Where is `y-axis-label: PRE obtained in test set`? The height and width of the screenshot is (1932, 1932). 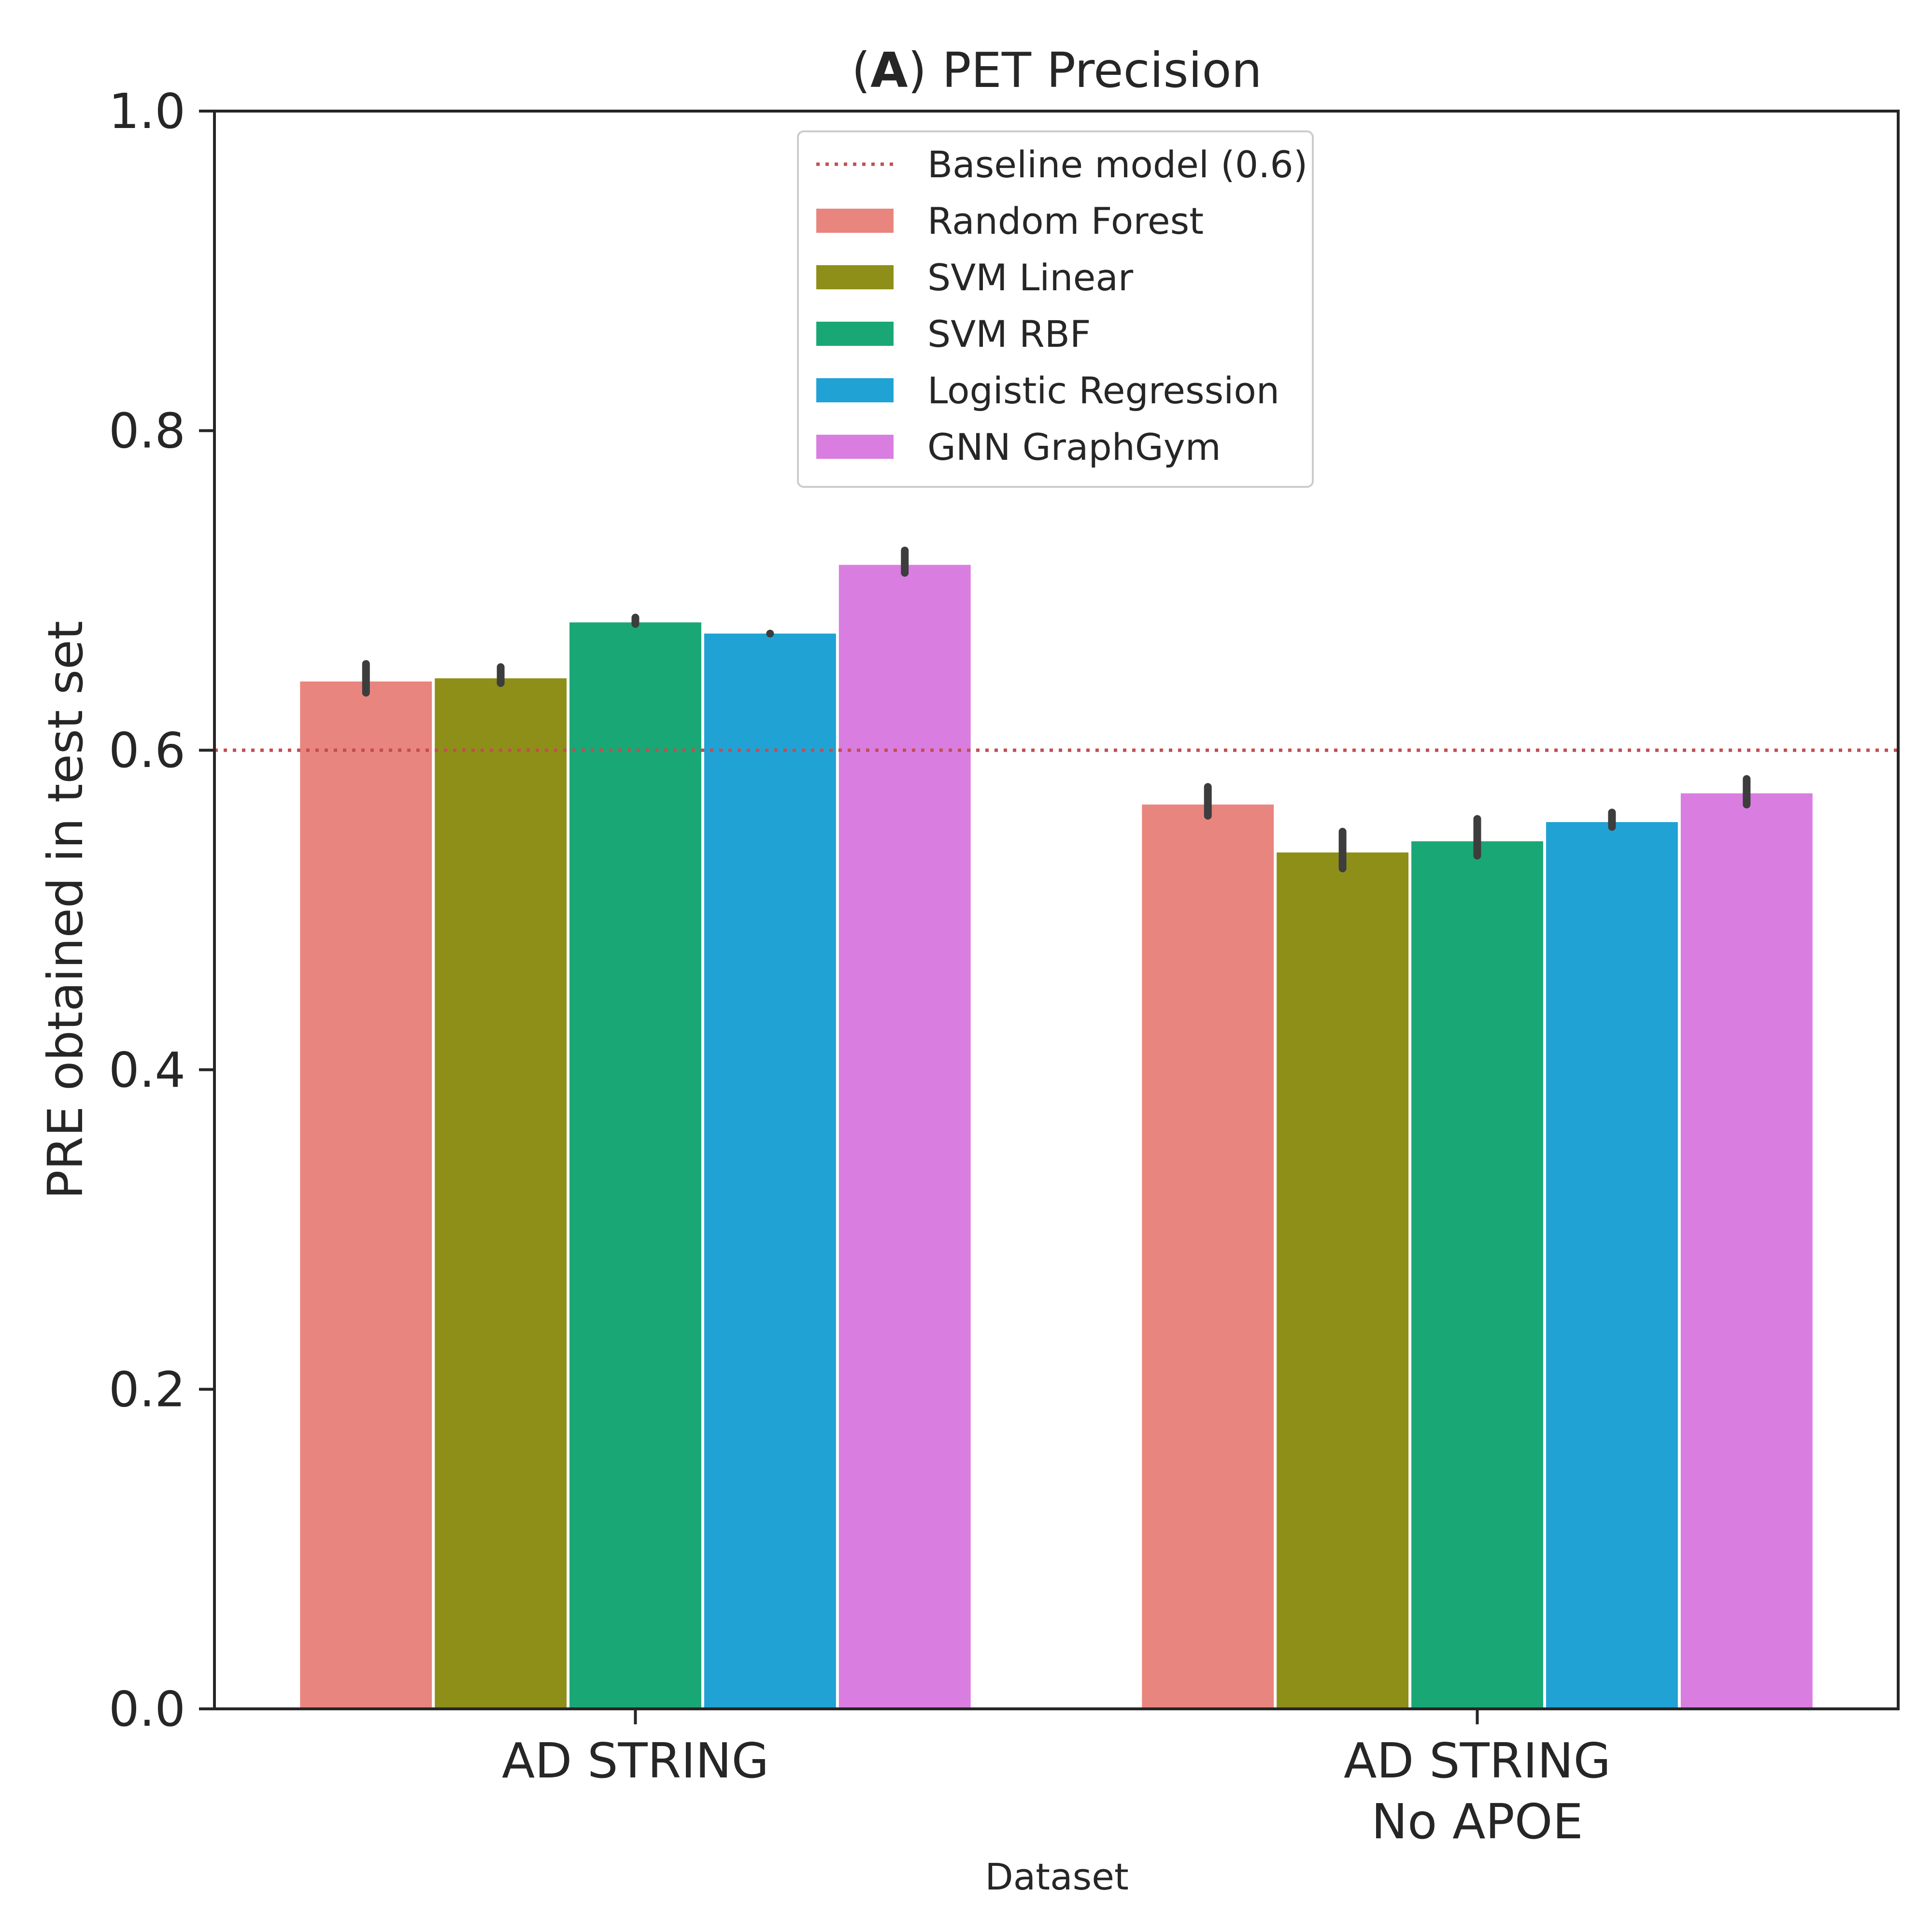
y-axis-label: PRE obtained in test set is located at coordinates (65, 910).